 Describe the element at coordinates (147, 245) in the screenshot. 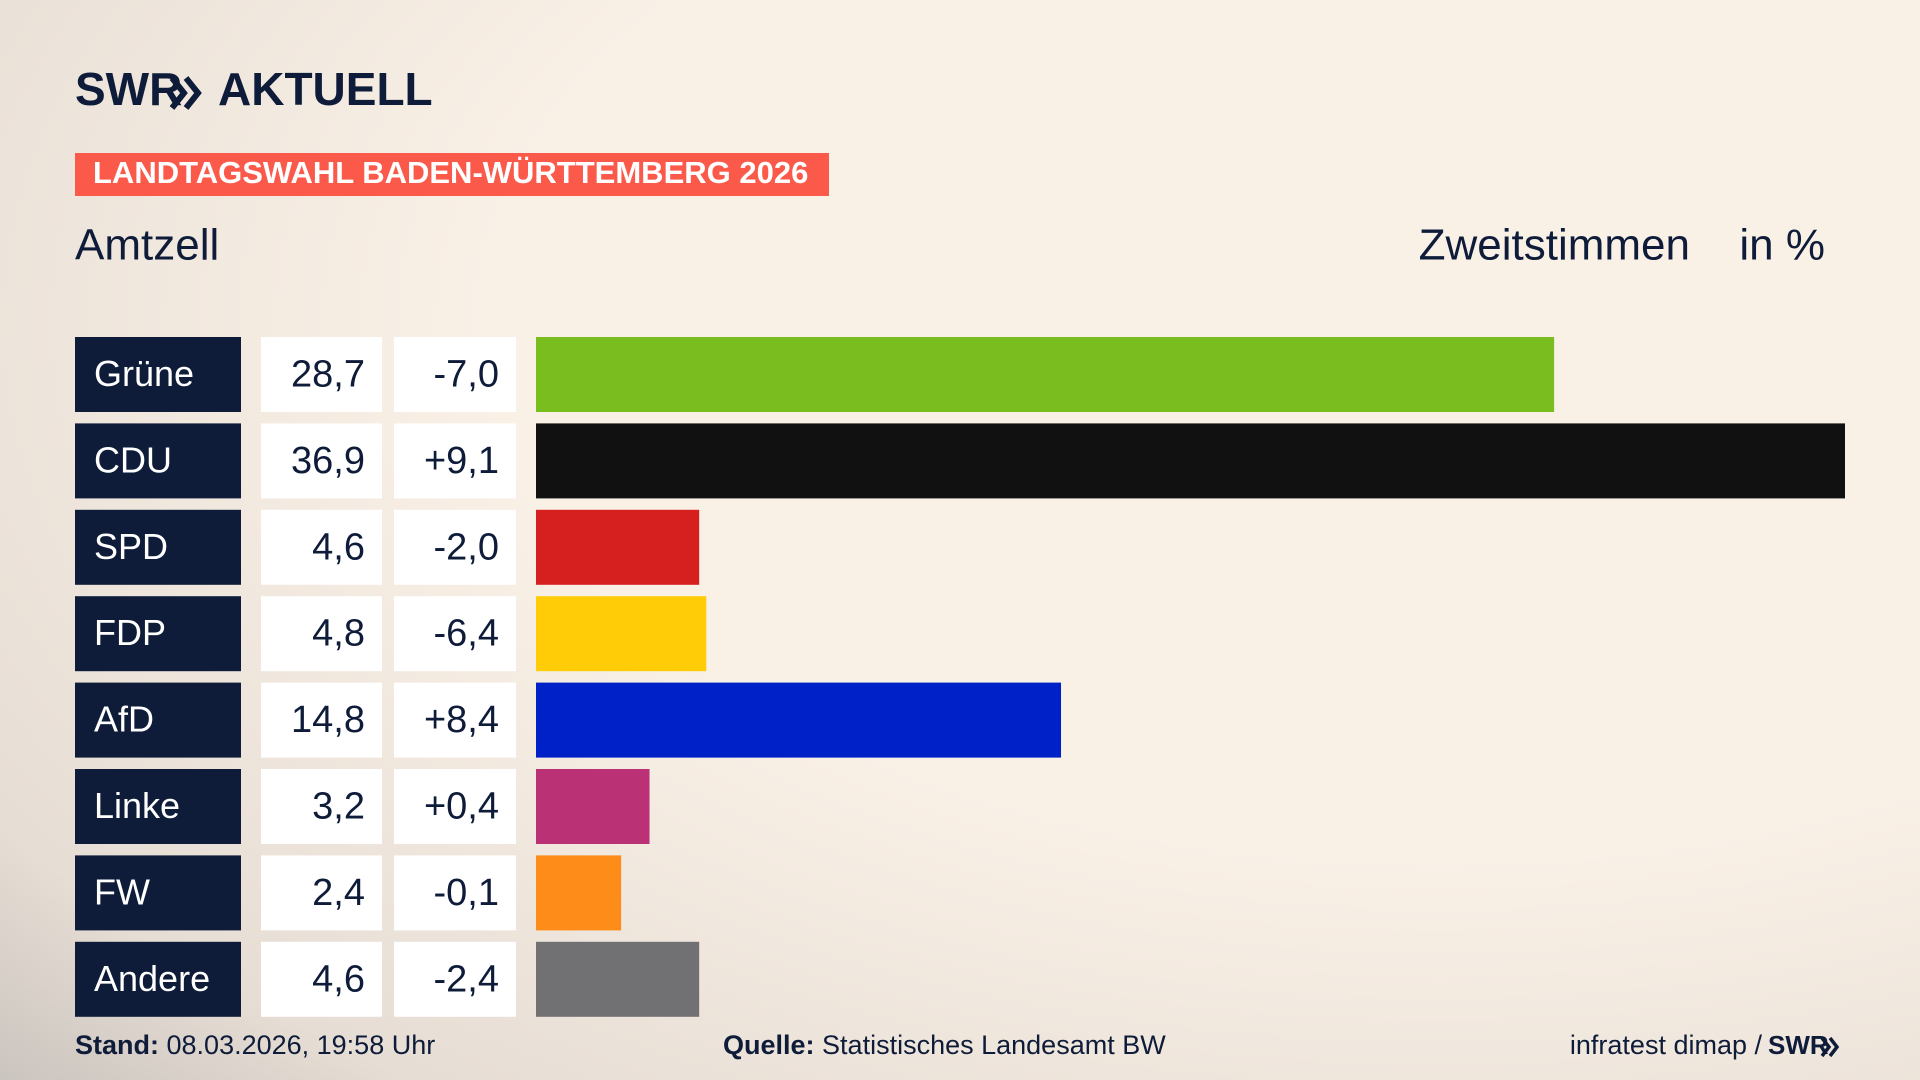

I see `chart-title: Amtzell` at that location.